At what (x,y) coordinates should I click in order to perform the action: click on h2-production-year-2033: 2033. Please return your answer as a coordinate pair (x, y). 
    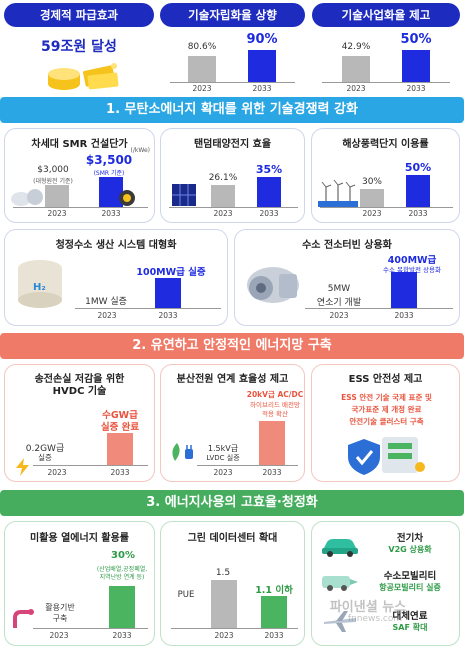
    Looking at the image, I should click on (168, 315).